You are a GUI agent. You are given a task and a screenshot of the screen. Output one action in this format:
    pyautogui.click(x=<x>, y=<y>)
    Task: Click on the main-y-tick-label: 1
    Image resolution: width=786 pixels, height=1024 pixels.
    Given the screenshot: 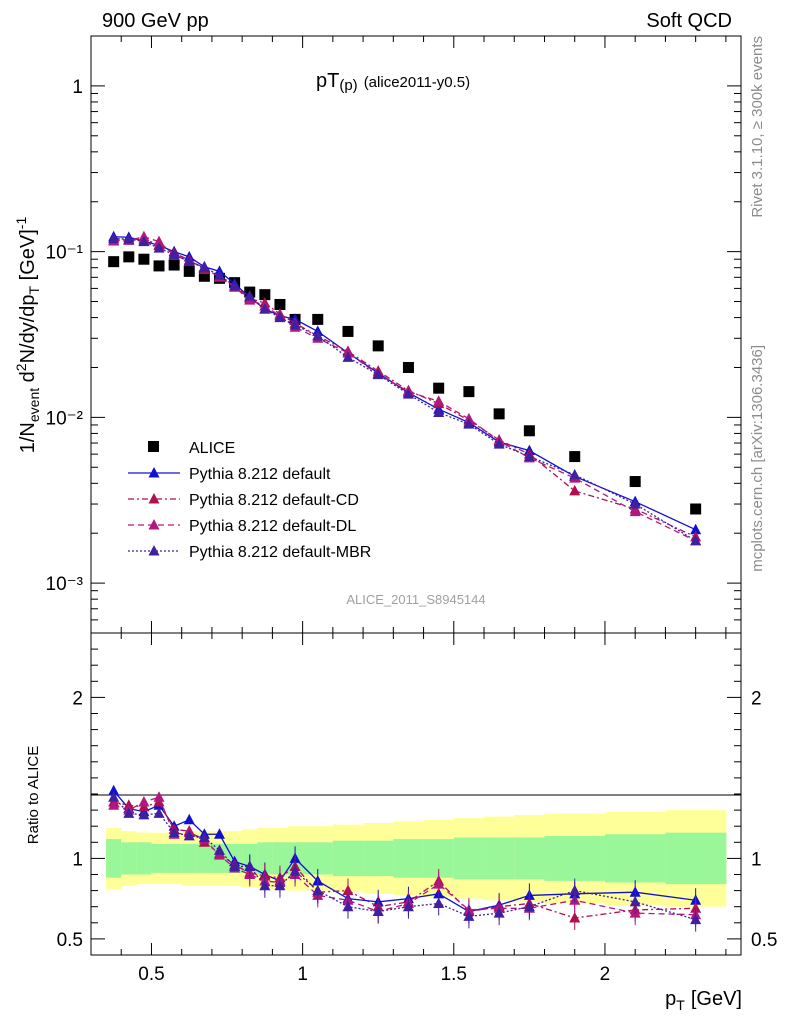 What is the action you would take?
    pyautogui.click(x=77, y=87)
    